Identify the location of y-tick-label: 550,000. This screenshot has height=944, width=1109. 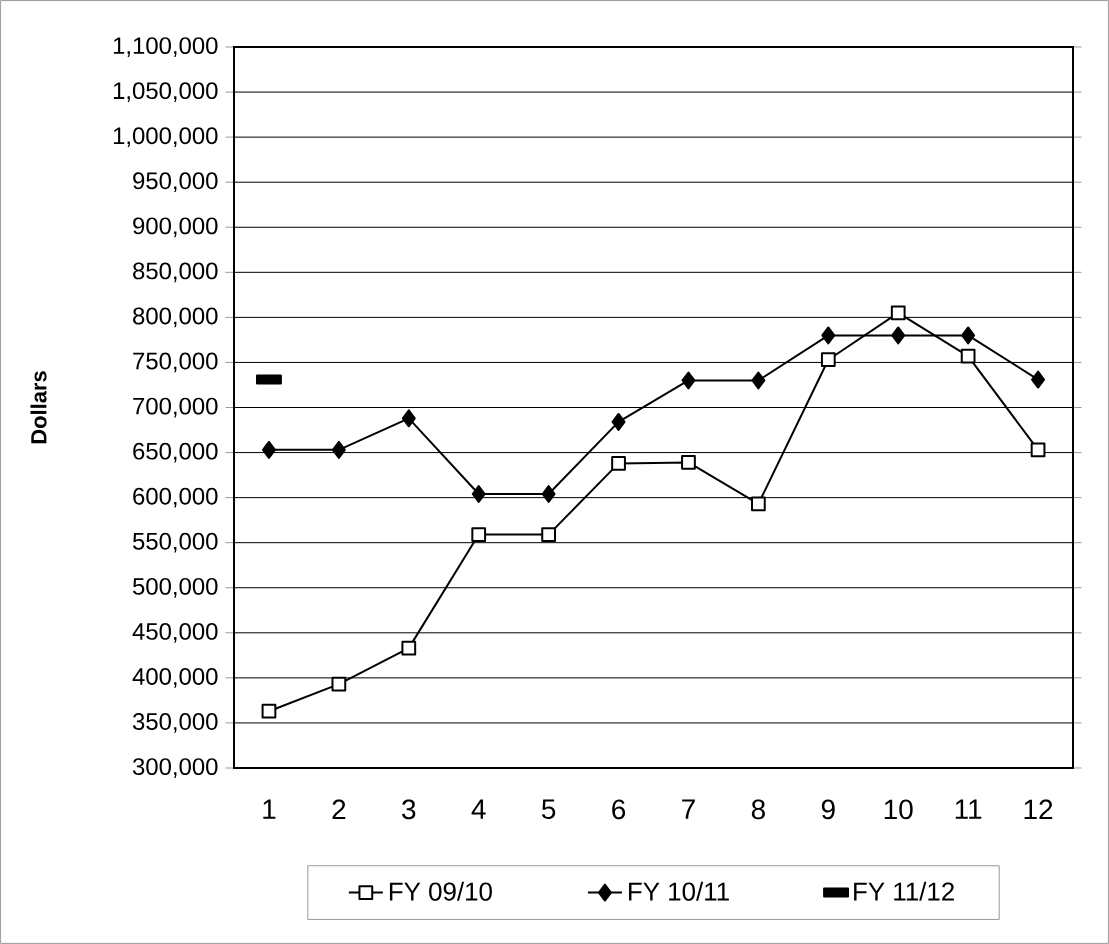
(175, 542).